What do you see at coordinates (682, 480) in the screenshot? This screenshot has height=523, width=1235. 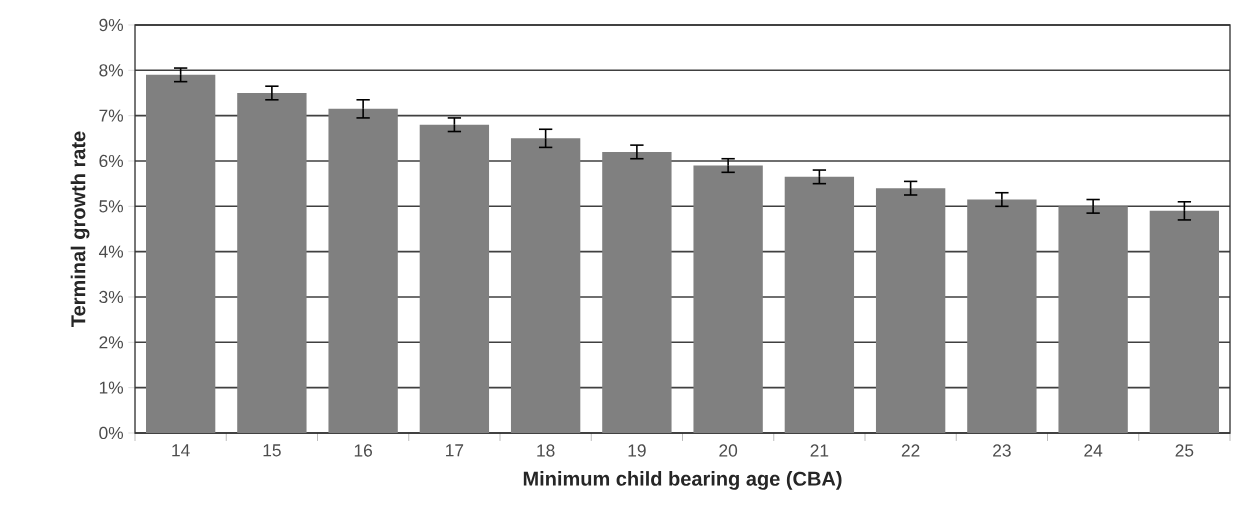 I see `x-axis-title: Minimum child bearing age (CBA)` at bounding box center [682, 480].